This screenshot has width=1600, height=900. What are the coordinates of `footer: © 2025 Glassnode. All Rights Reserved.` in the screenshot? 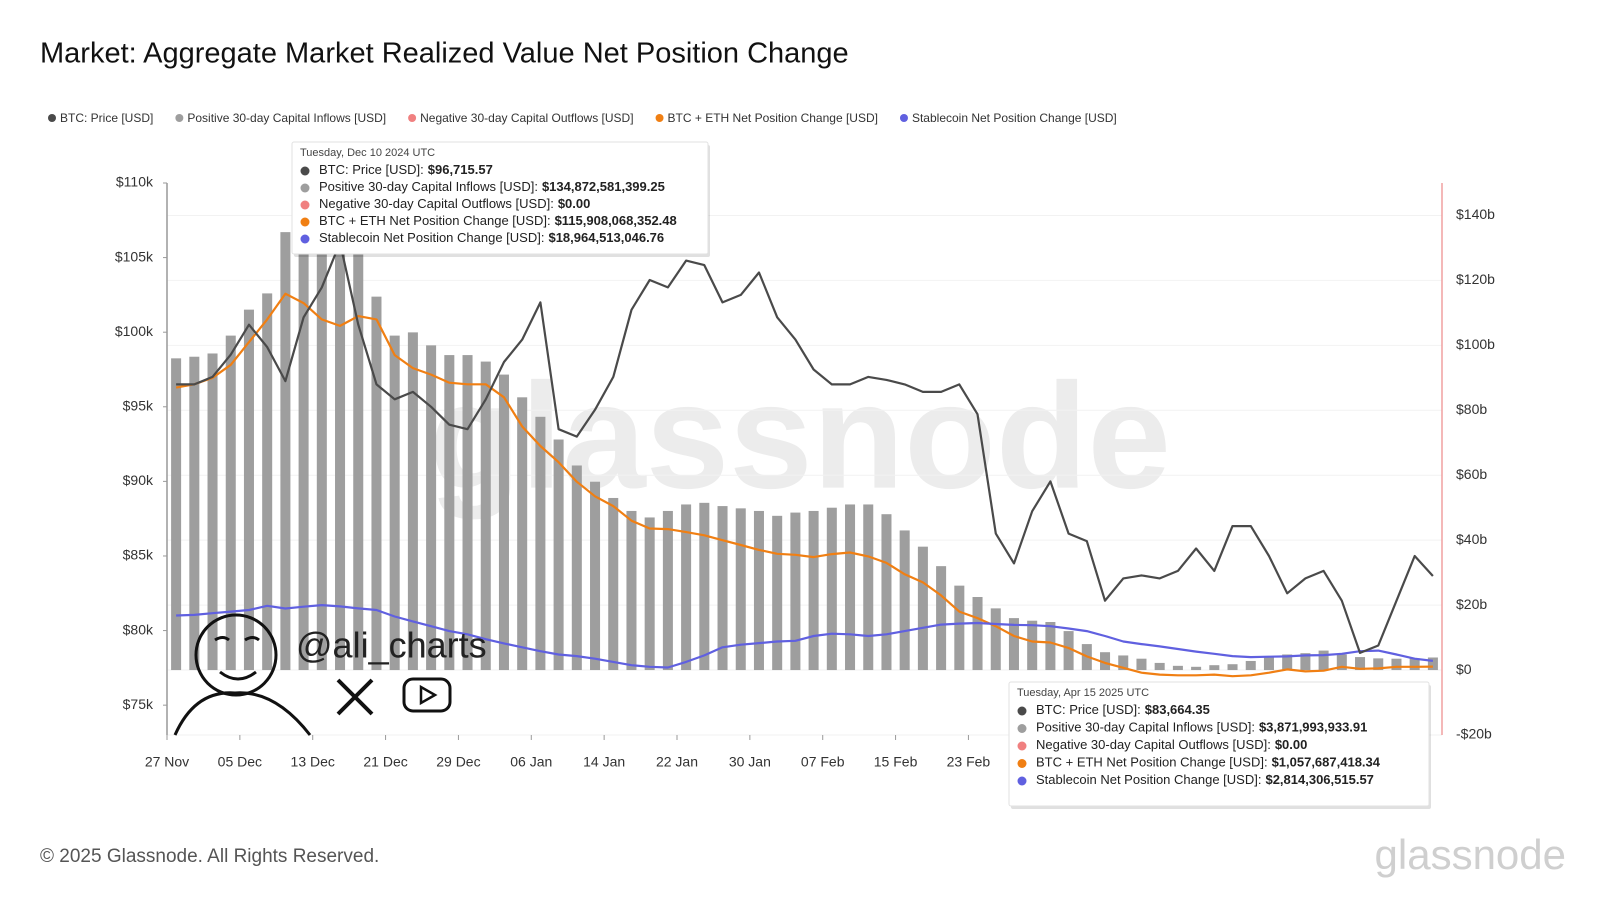 It's located at (209, 856).